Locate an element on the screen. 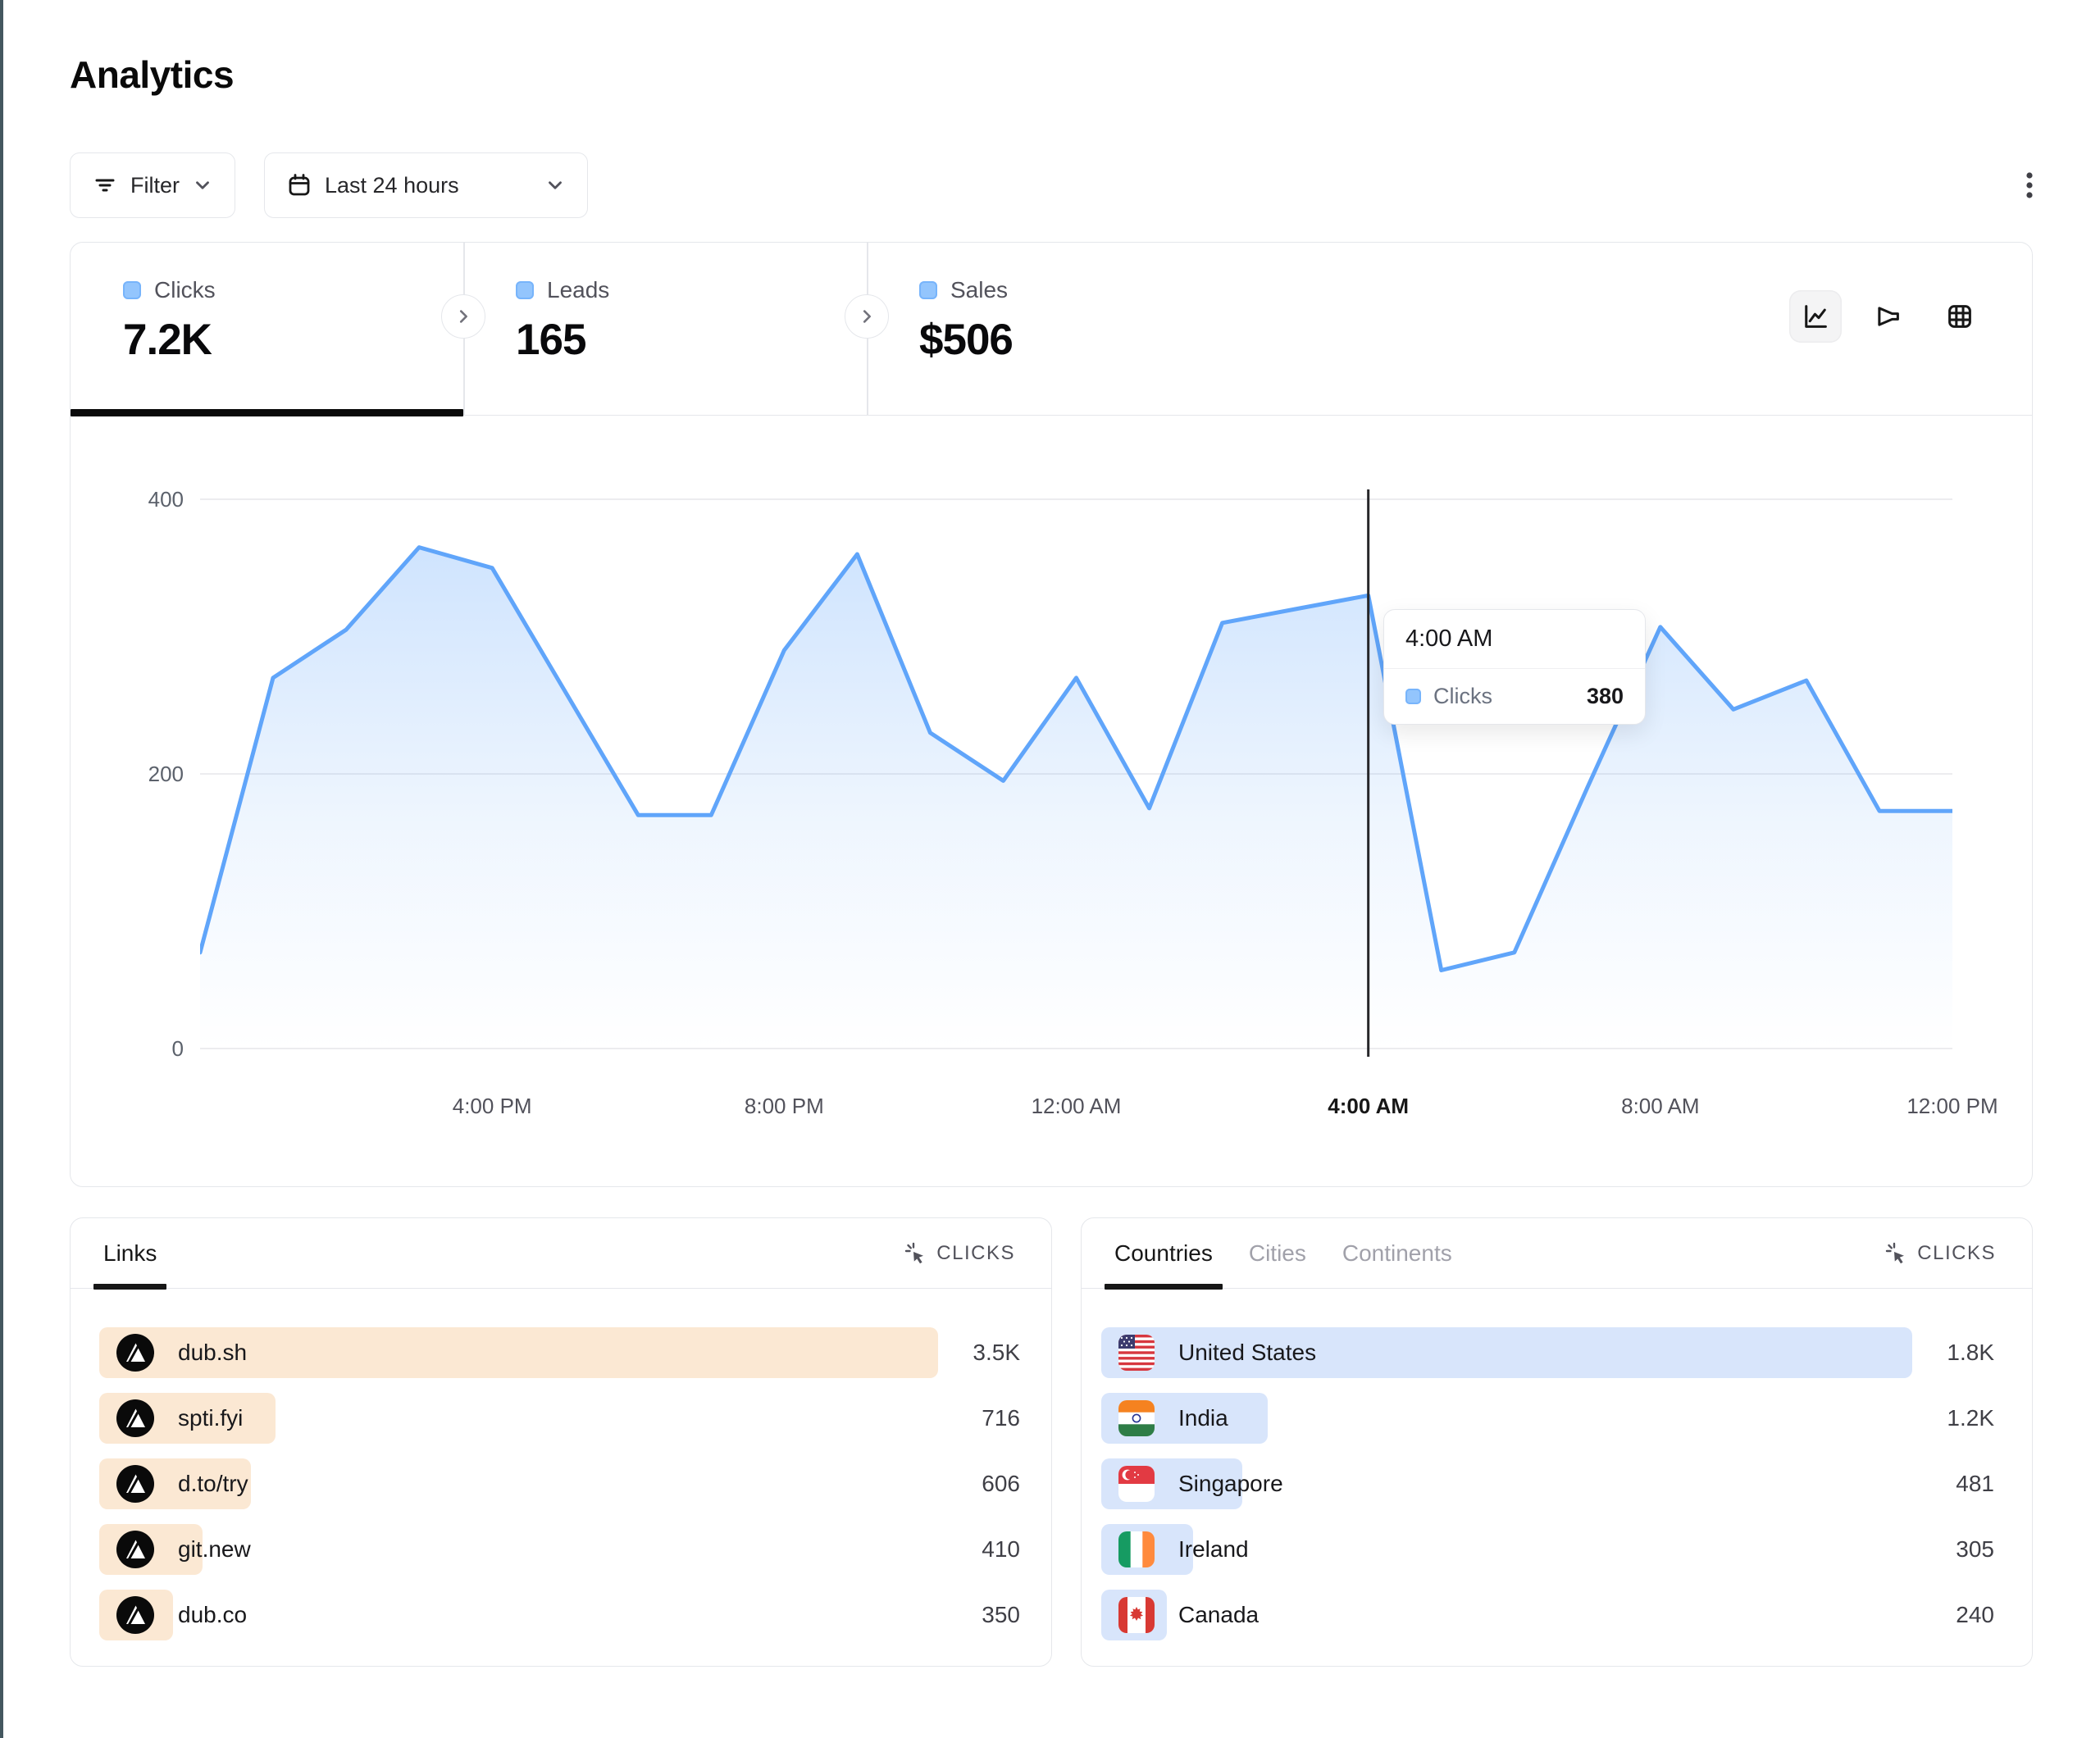  table-view-button is located at coordinates (1960, 316).